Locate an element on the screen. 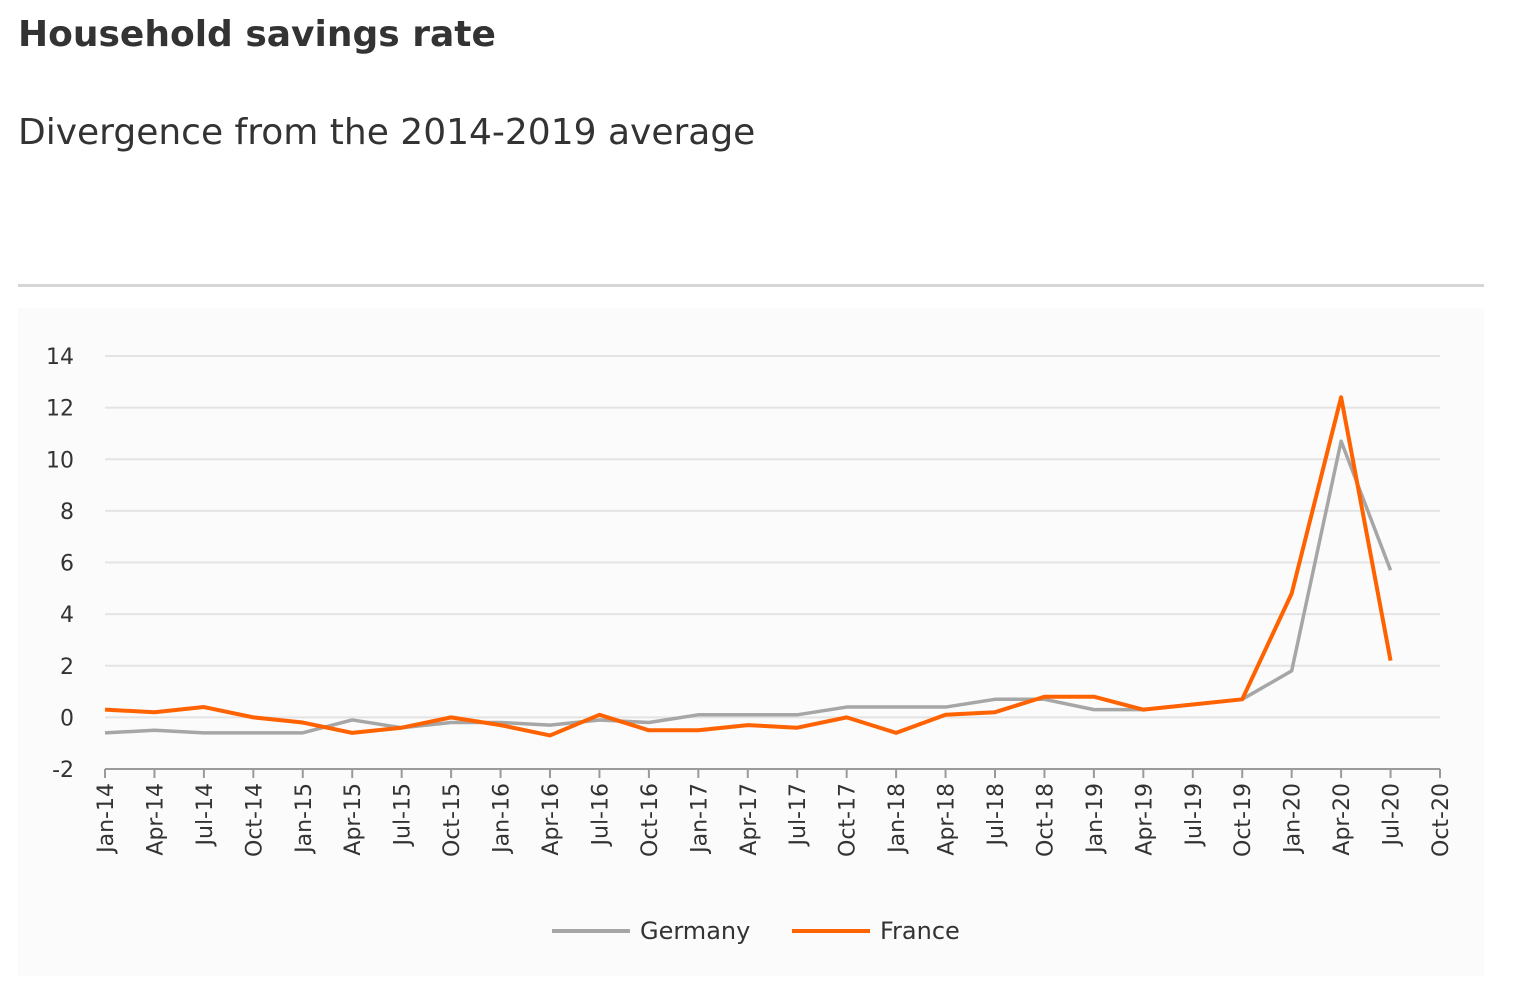 This screenshot has height=983, width=1522. legend-label: Germany is located at coordinates (695, 931).